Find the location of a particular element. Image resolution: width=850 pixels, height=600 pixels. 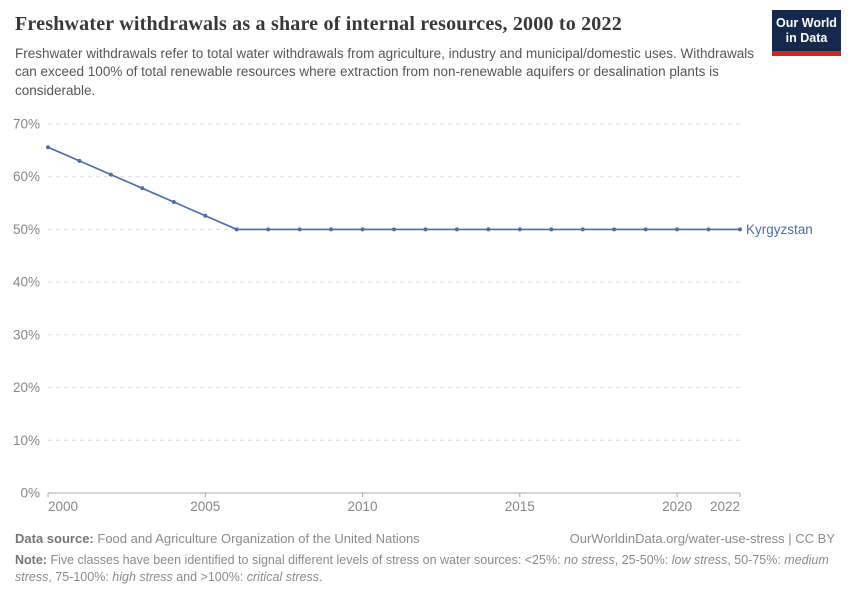

entity-label: Kyrgyzstan is located at coordinates (779, 229).